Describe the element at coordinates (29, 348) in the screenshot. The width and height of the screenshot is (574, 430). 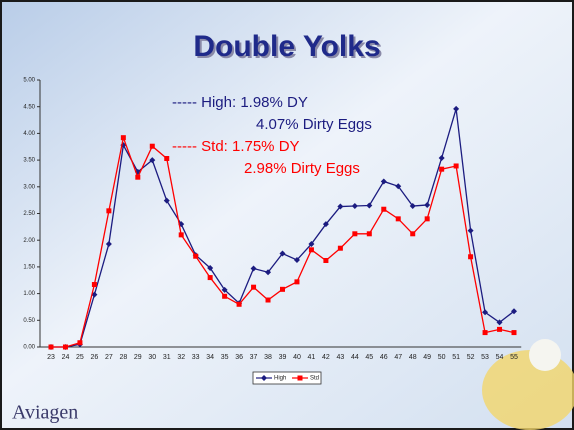
I see `y-tick-label: 0.00` at that location.